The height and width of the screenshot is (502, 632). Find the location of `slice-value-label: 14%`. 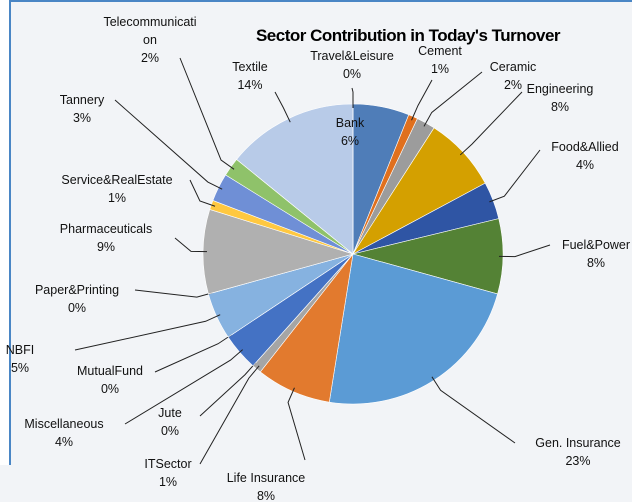

slice-value-label: 14% is located at coordinates (250, 85).